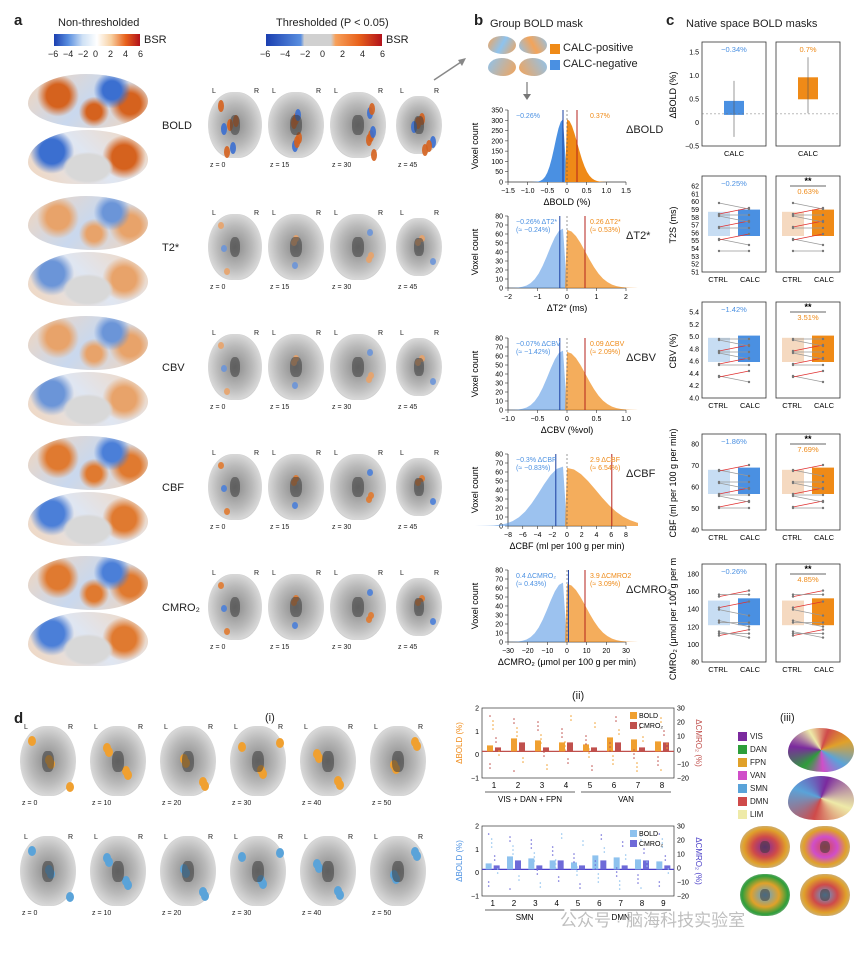 This screenshot has width=864, height=953. Describe the element at coordinates (626, 651) in the screenshot. I see `x-tick: 30` at that location.